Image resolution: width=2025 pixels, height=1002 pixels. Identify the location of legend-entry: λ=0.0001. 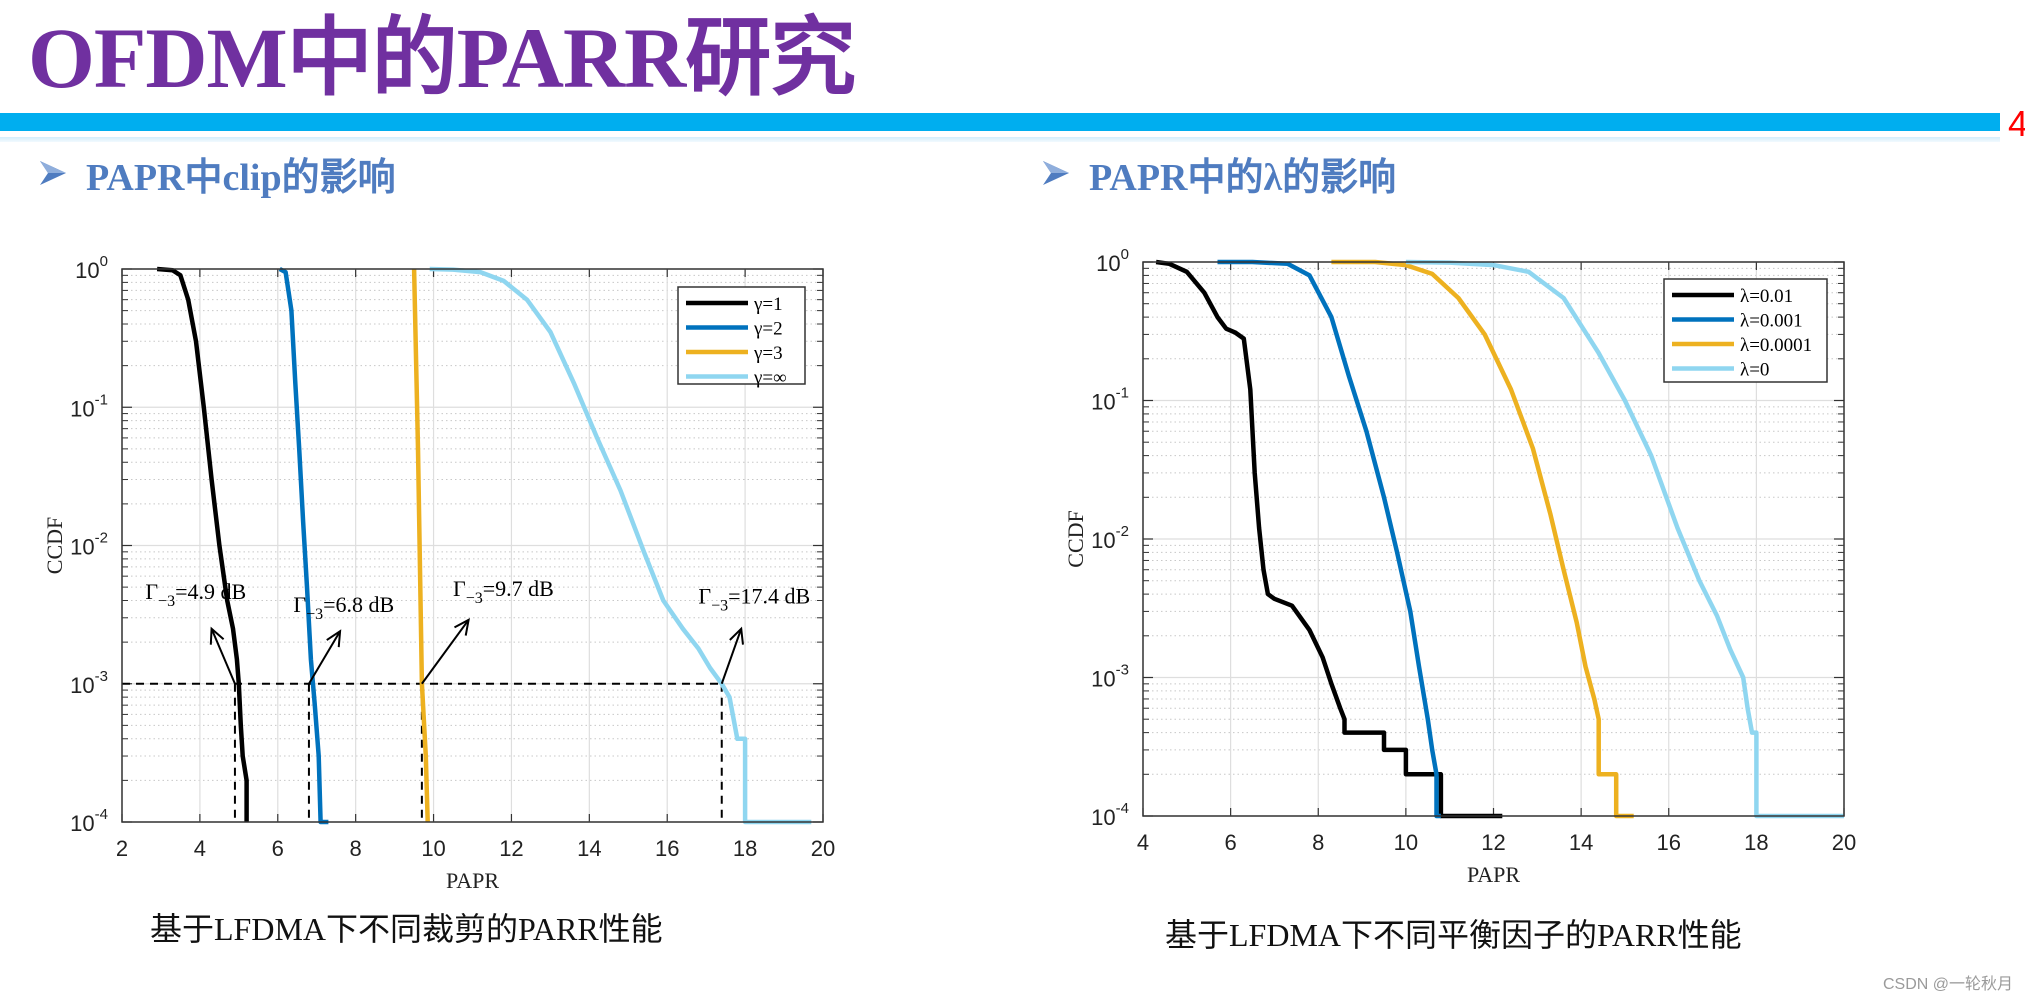
(1776, 345).